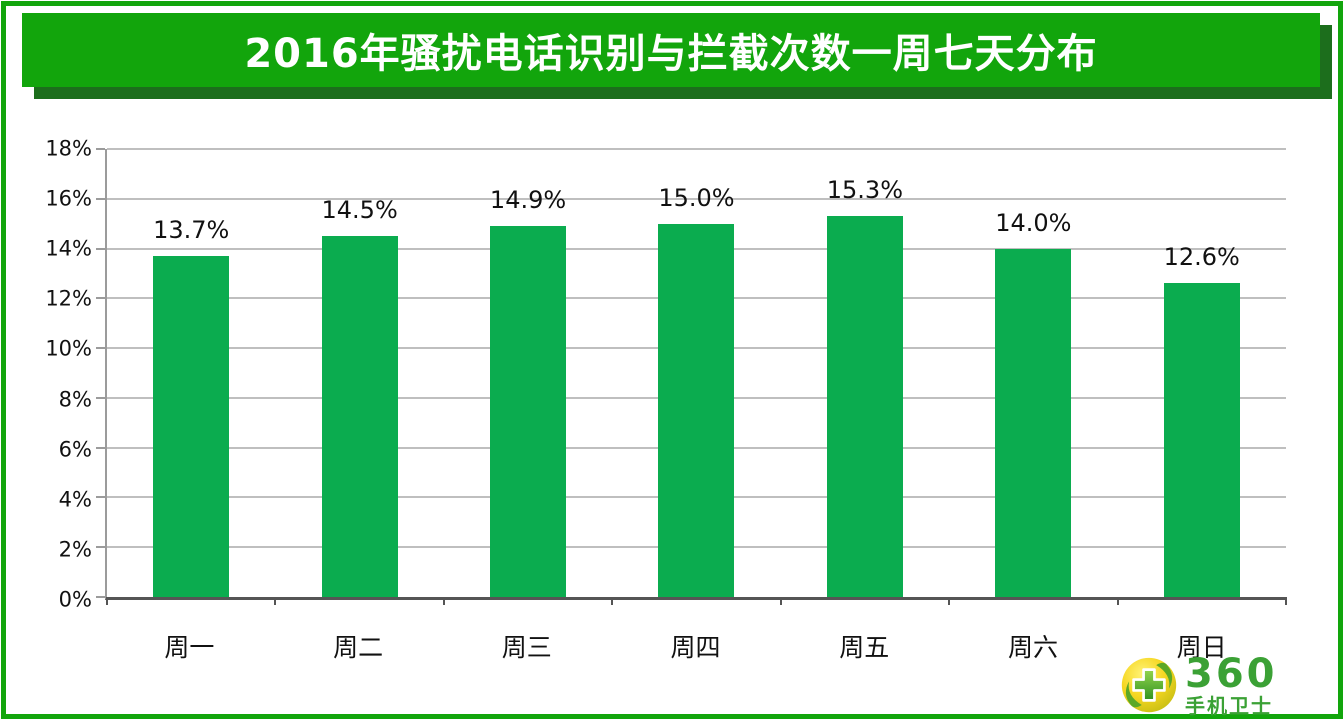 The image size is (1344, 720). I want to click on logo-product: 手机卫士, so click(1229, 706).